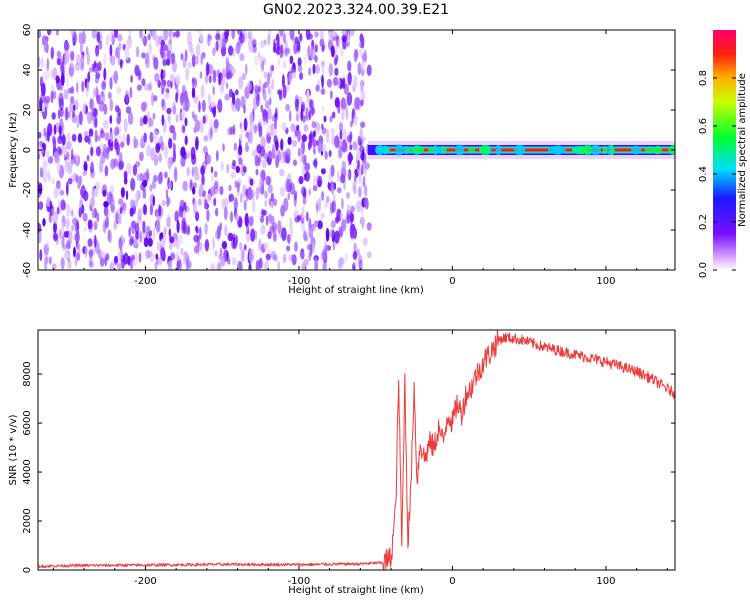 The height and width of the screenshot is (600, 750). What do you see at coordinates (27, 230) in the screenshot?
I see `spectrogram-ytick-label: -40` at bounding box center [27, 230].